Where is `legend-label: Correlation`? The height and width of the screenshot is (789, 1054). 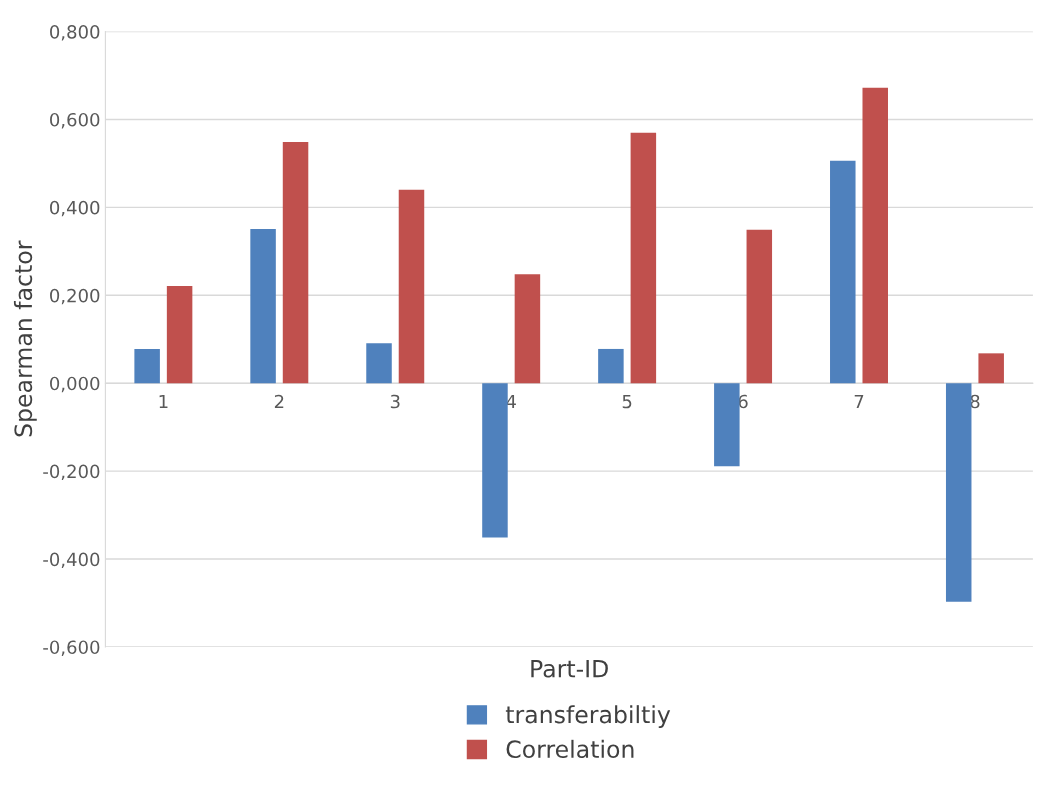 legend-label: Correlation is located at coordinates (570, 749).